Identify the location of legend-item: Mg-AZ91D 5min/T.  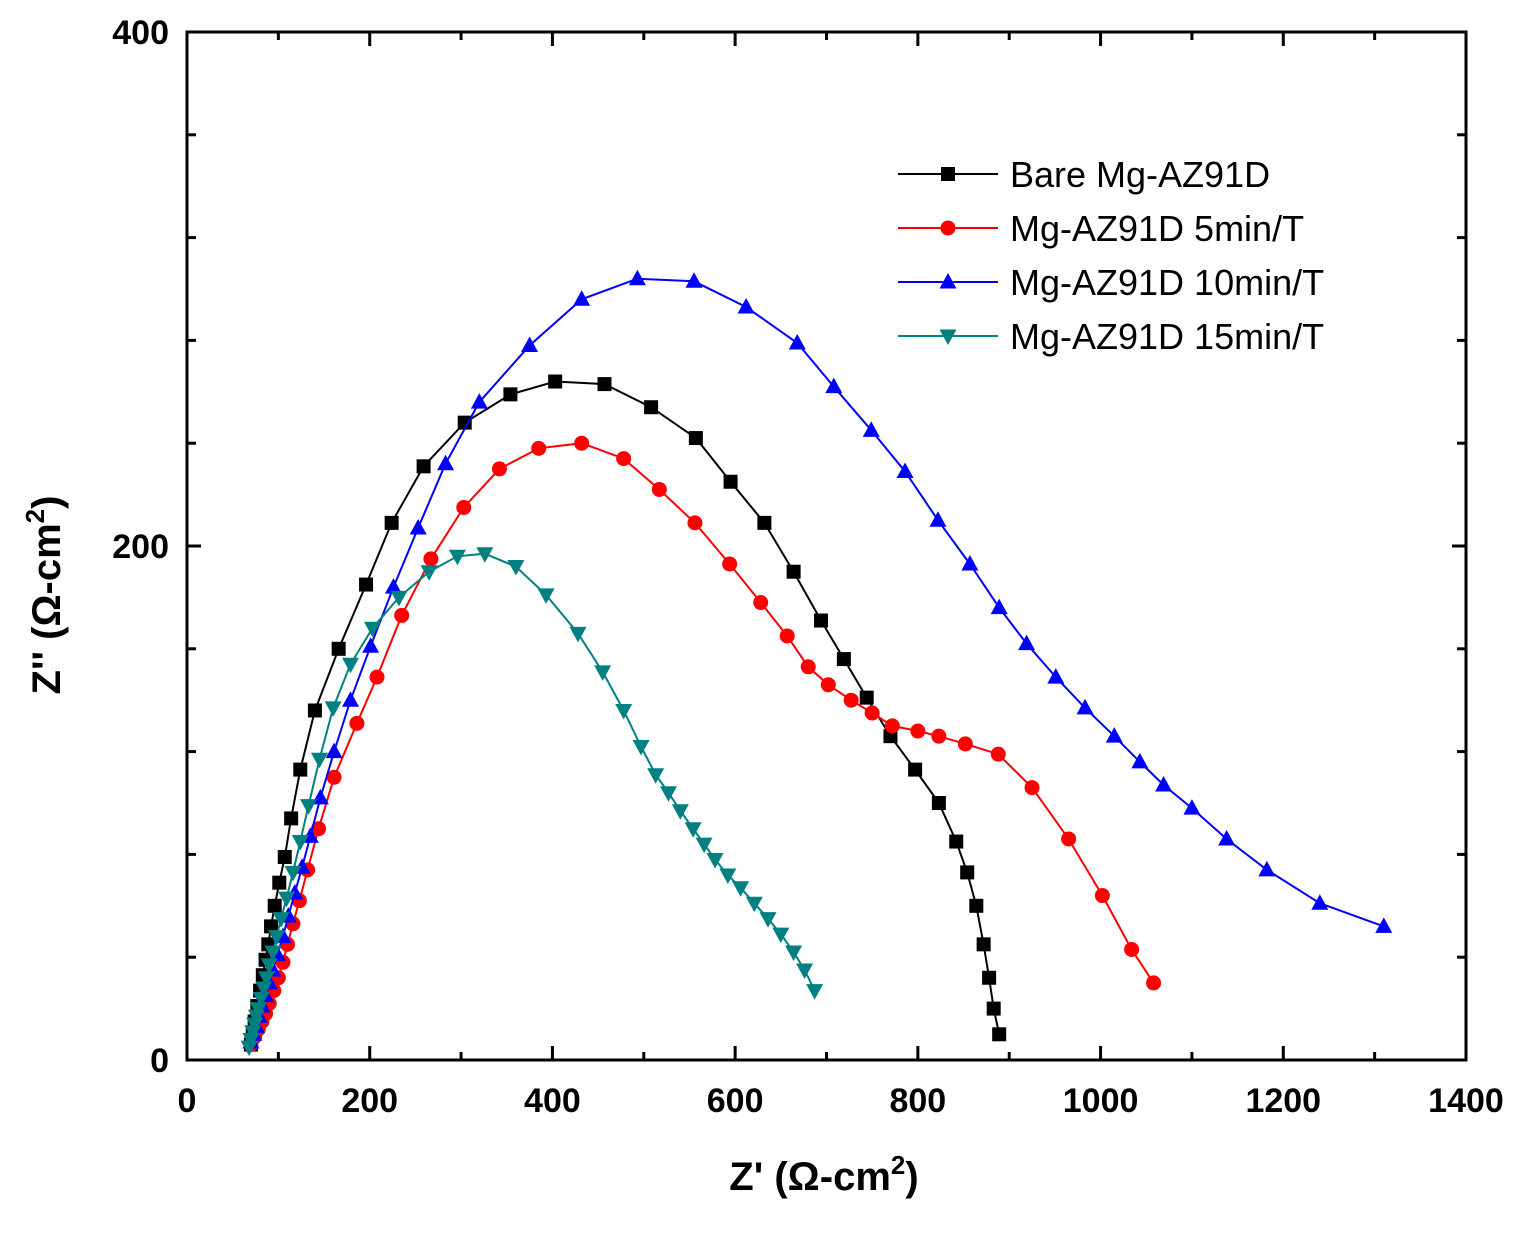
(1101, 228).